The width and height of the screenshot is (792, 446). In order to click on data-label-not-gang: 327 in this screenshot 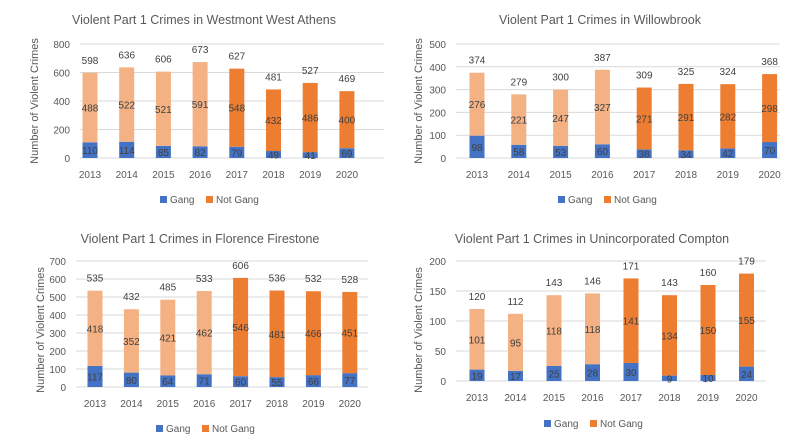, I will do `click(602, 108)`.